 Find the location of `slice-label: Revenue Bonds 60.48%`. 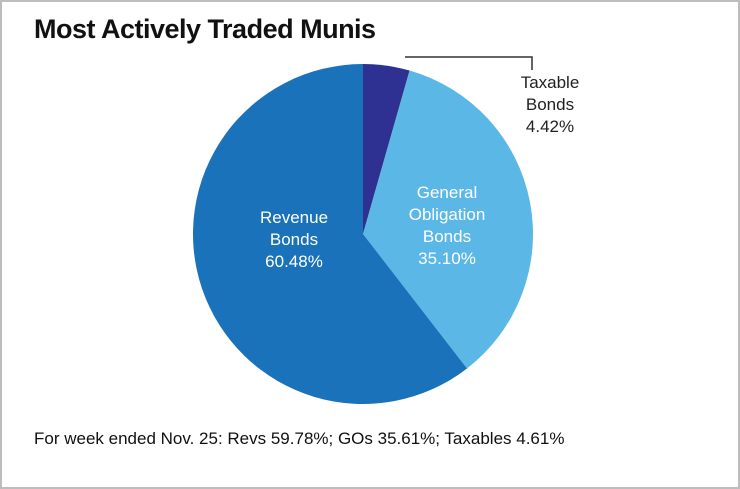

slice-label: Revenue Bonds 60.48% is located at coordinates (294, 240).